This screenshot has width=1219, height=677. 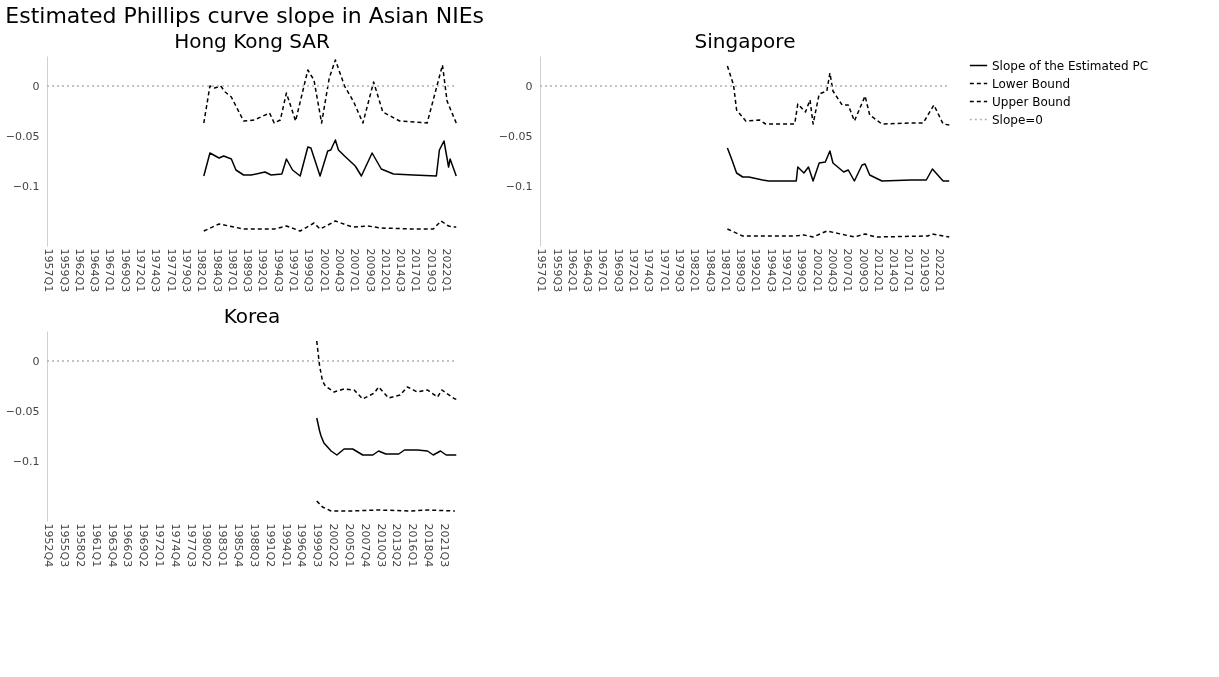 I want to click on x-tick-label: 2013Q2, so click(x=397, y=545).